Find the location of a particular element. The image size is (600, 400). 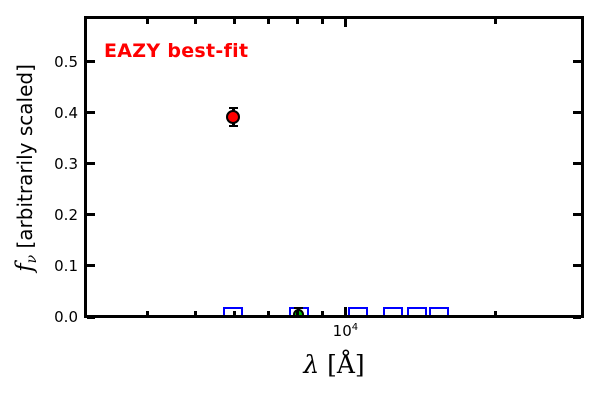

axis-spine-bottom is located at coordinates (334, 316).